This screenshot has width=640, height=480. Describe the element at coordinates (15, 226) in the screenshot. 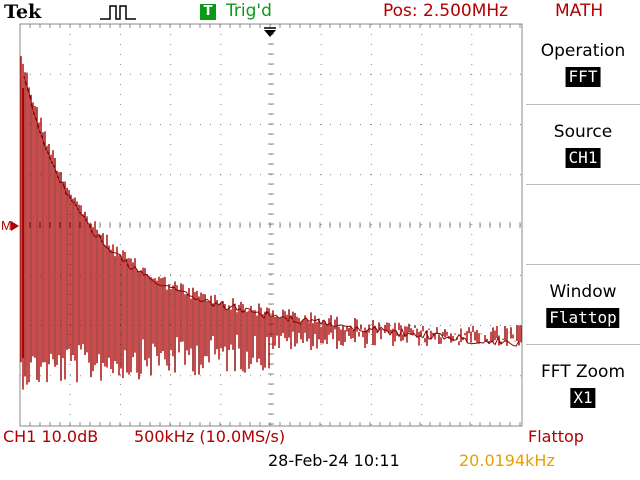

I see `right-arrow-icon` at that location.